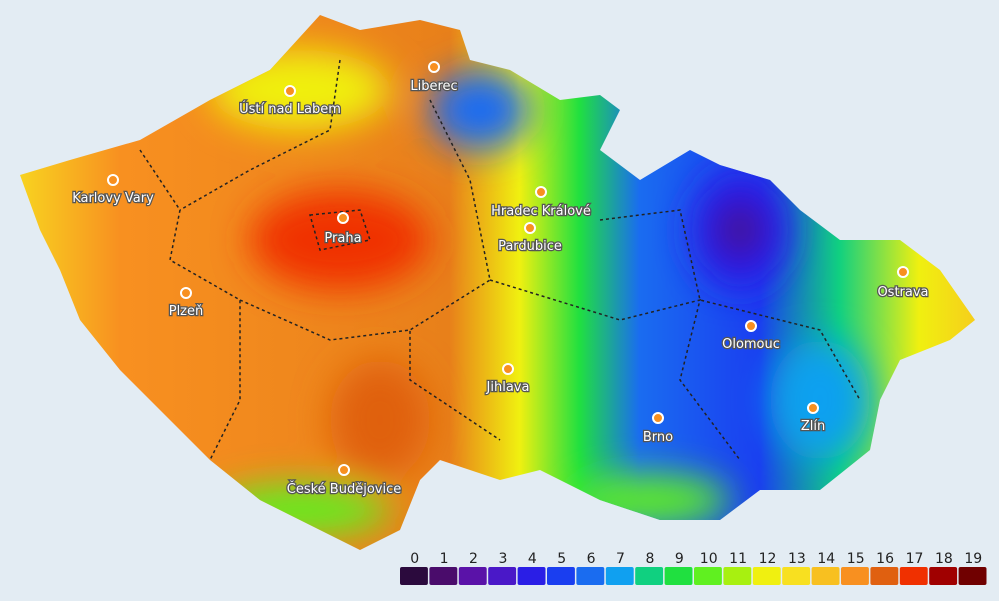  I want to click on legend-label: 10, so click(709, 559).